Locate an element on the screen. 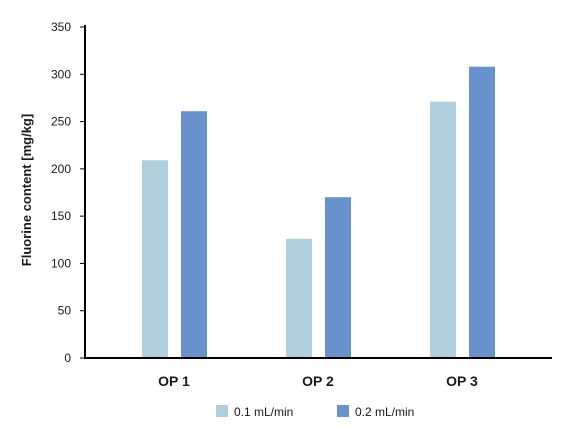 Image resolution: width=588 pixels, height=438 pixels. category-labels-group: OP 1 OP 2 OP 3 is located at coordinates (318, 381).